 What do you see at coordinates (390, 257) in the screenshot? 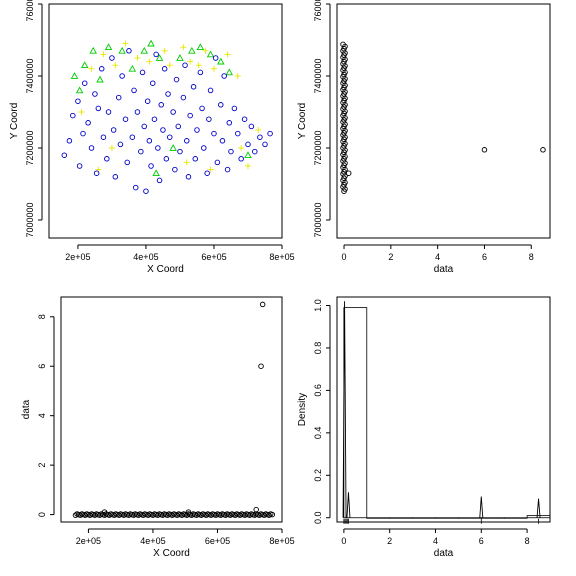
I see `x-tick-label: 2` at bounding box center [390, 257].